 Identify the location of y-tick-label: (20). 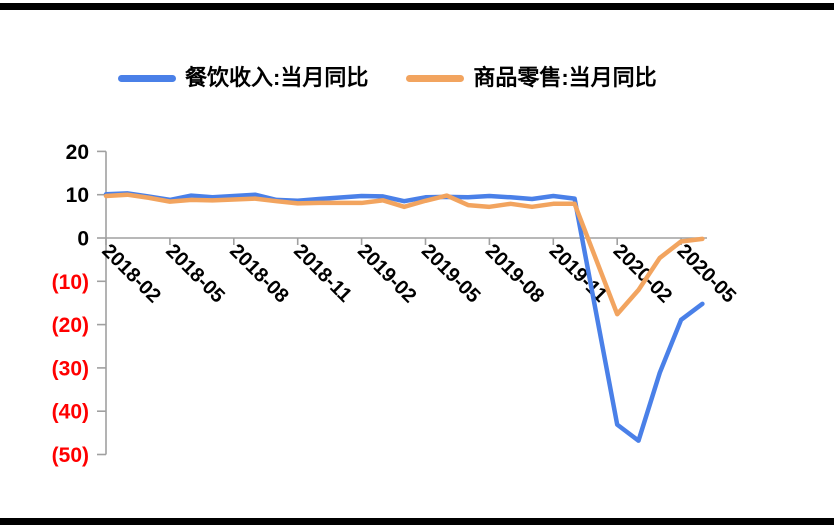
(70, 325).